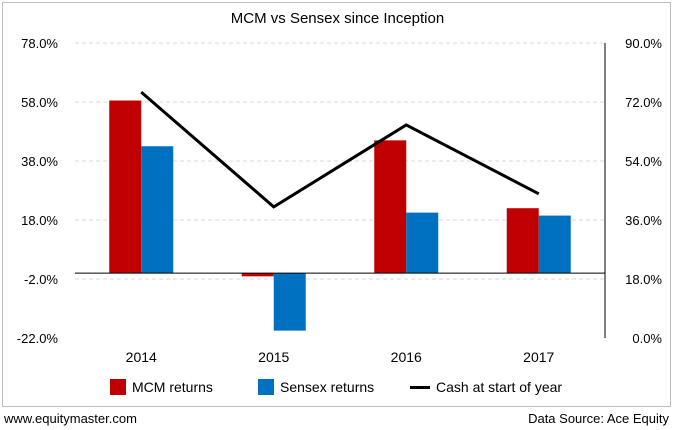 The image size is (675, 430). Describe the element at coordinates (172, 387) in the screenshot. I see `legend-label-mcm: MCM returns` at that location.